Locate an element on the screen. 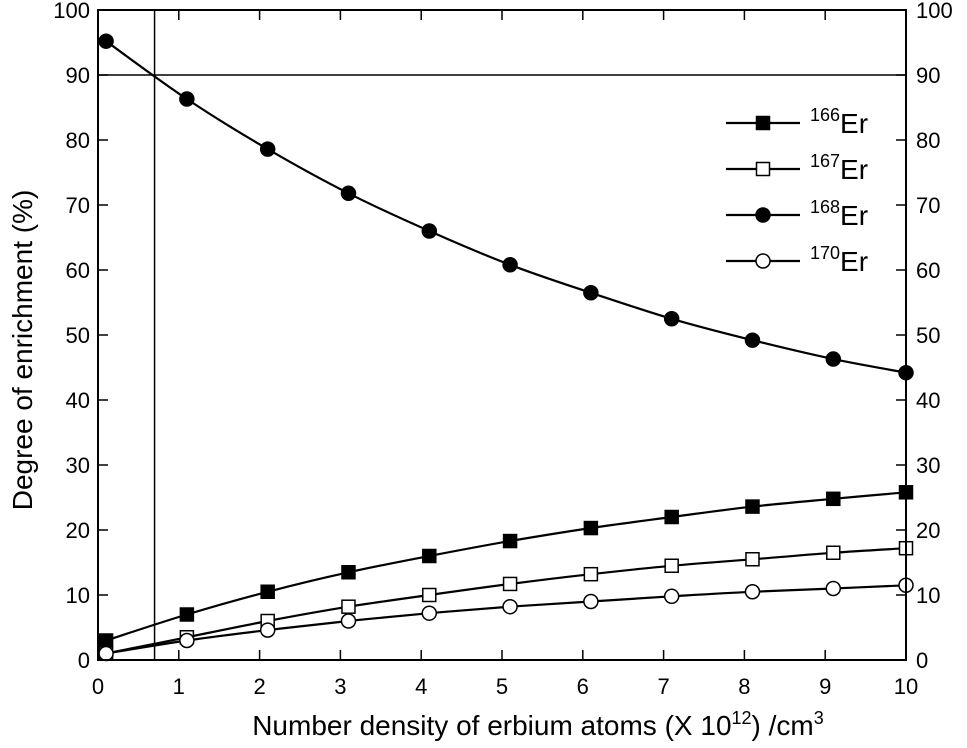  x-tick-label: 7 is located at coordinates (663, 686).